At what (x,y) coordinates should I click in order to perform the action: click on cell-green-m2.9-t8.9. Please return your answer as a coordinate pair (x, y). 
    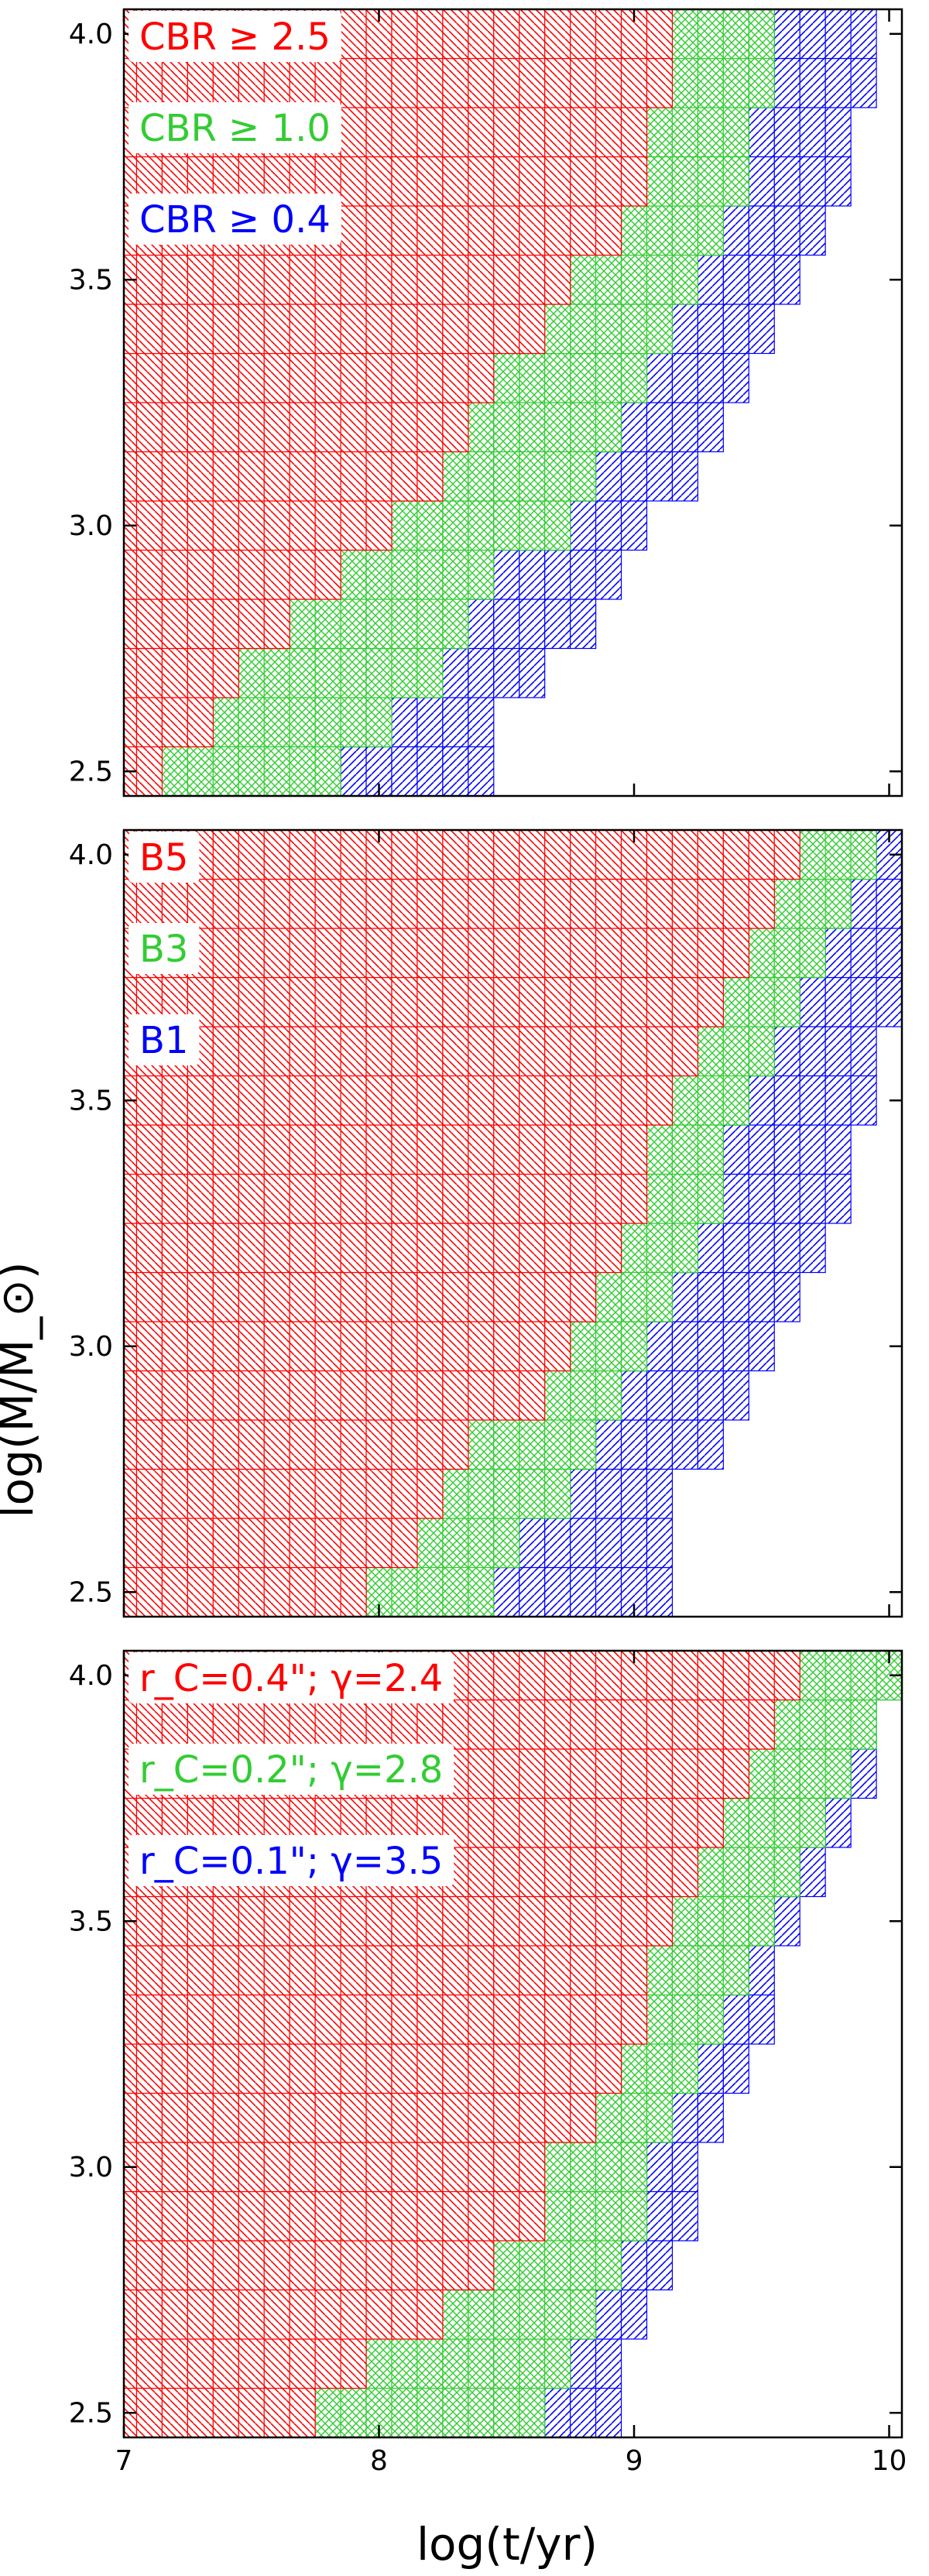
    Looking at the image, I should click on (608, 1395).